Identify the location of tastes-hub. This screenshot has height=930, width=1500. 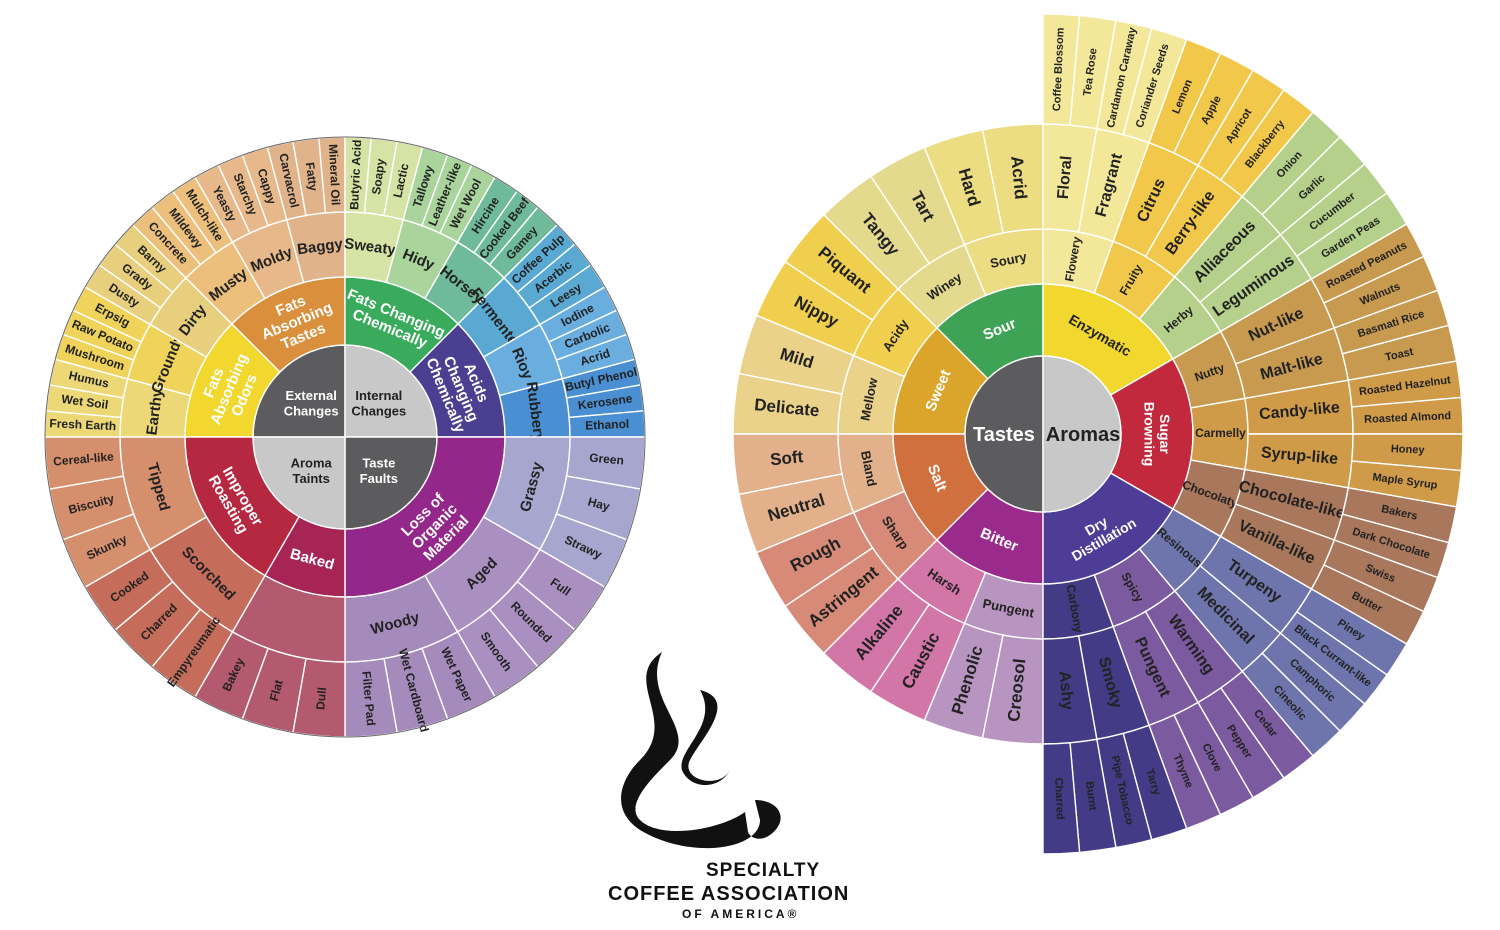
(1004, 434).